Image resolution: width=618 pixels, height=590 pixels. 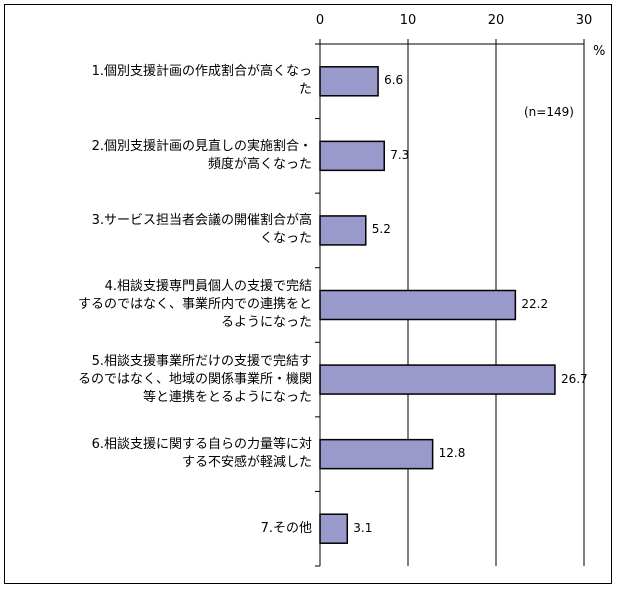 What do you see at coordinates (163, 81) in the screenshot?
I see `category-label: 1.個別支援計画の作成割合が高くなった` at bounding box center [163, 81].